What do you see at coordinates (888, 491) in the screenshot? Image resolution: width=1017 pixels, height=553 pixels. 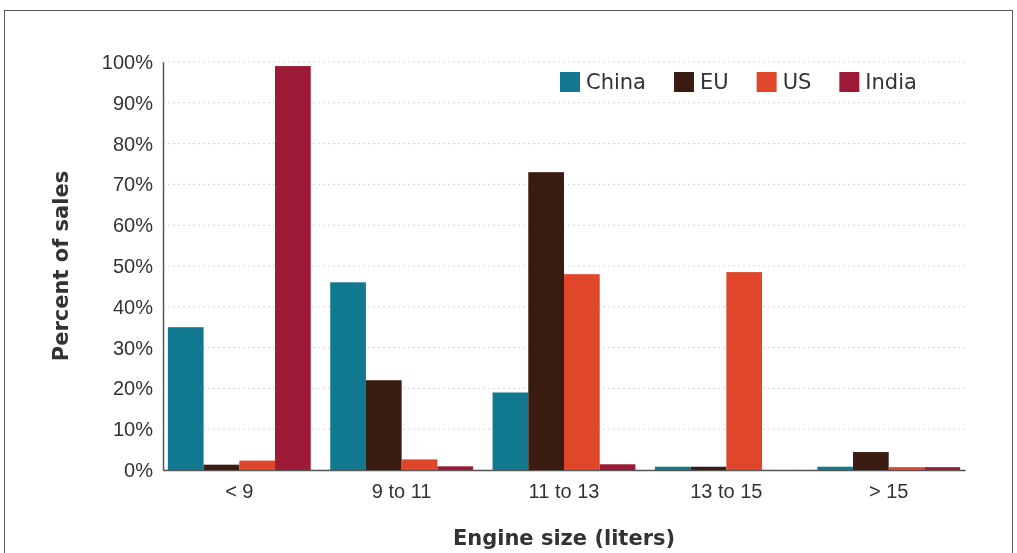 I see `x-tick-label: > 15` at bounding box center [888, 491].